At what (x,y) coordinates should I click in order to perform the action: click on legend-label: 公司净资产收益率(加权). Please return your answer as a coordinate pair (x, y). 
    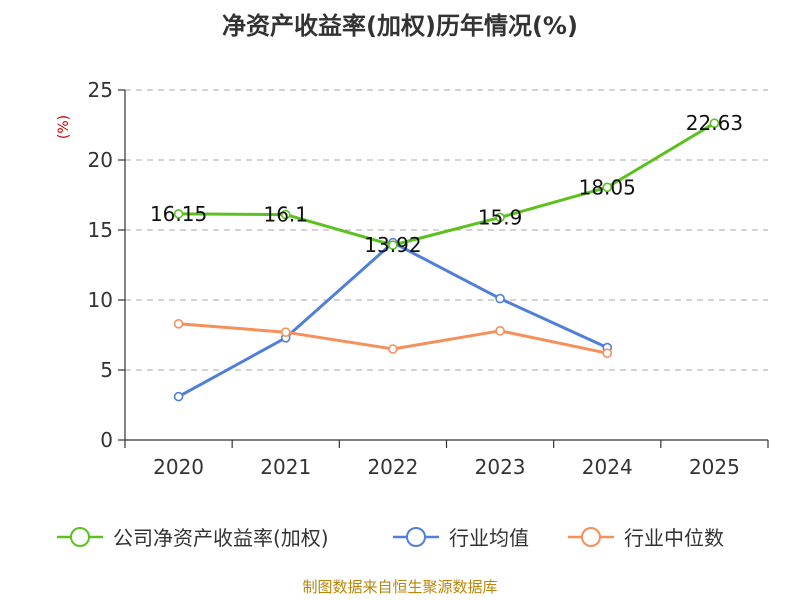
    Looking at the image, I should click on (221, 538).